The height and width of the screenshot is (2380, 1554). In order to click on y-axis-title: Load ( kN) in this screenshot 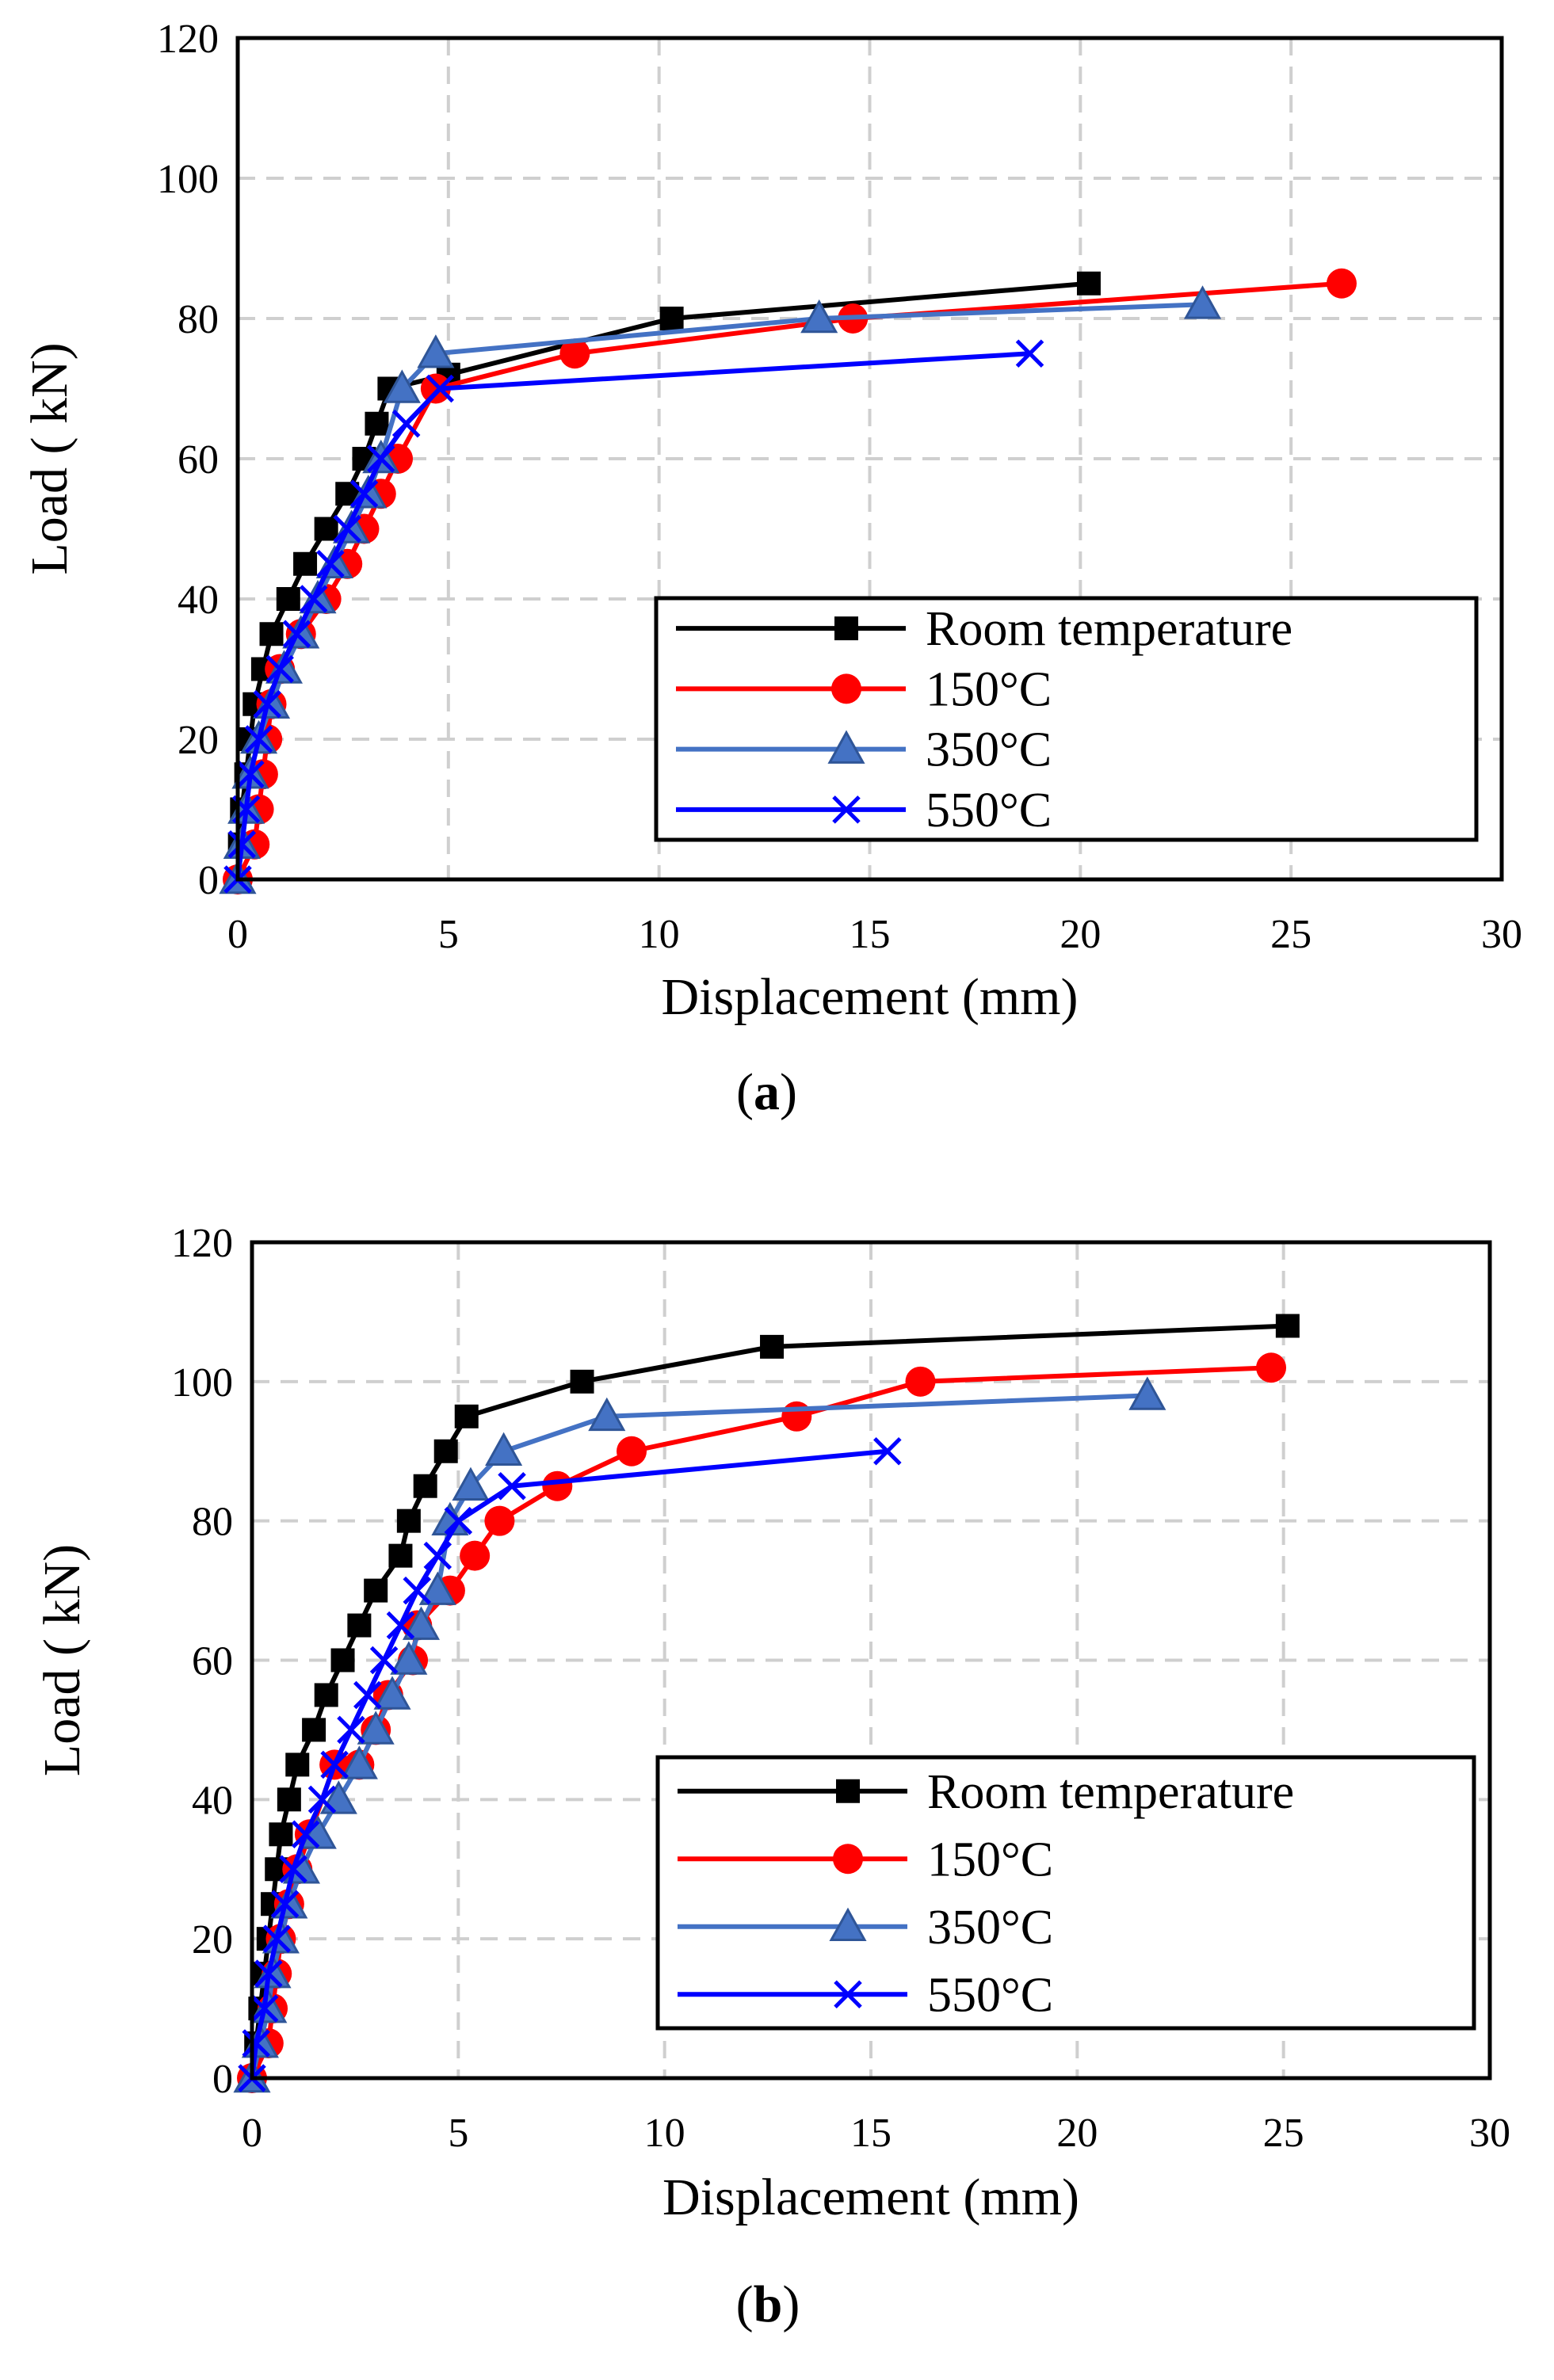, I will do `click(50, 458)`.